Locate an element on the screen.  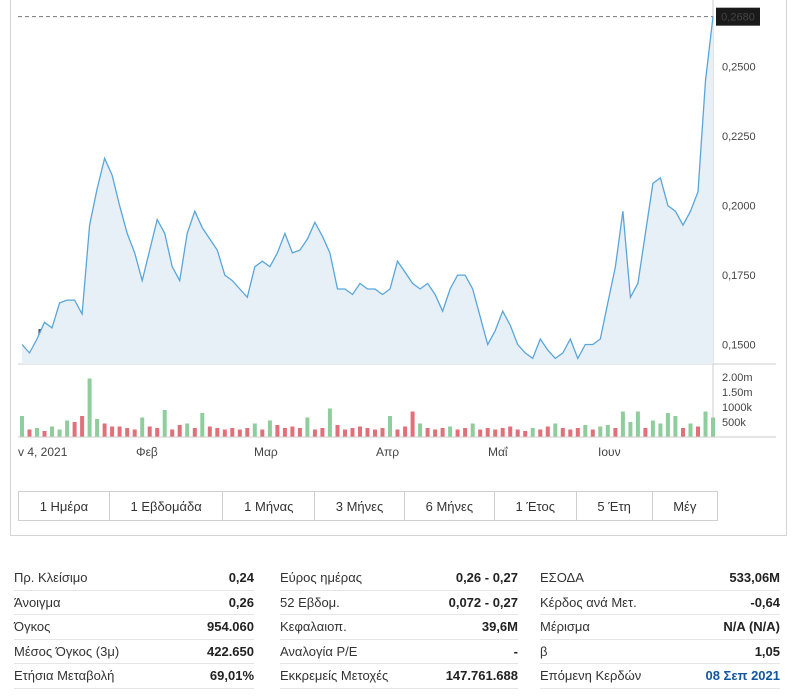
next-earnings-link: 08 Σεπ 2021 is located at coordinates (742, 676).